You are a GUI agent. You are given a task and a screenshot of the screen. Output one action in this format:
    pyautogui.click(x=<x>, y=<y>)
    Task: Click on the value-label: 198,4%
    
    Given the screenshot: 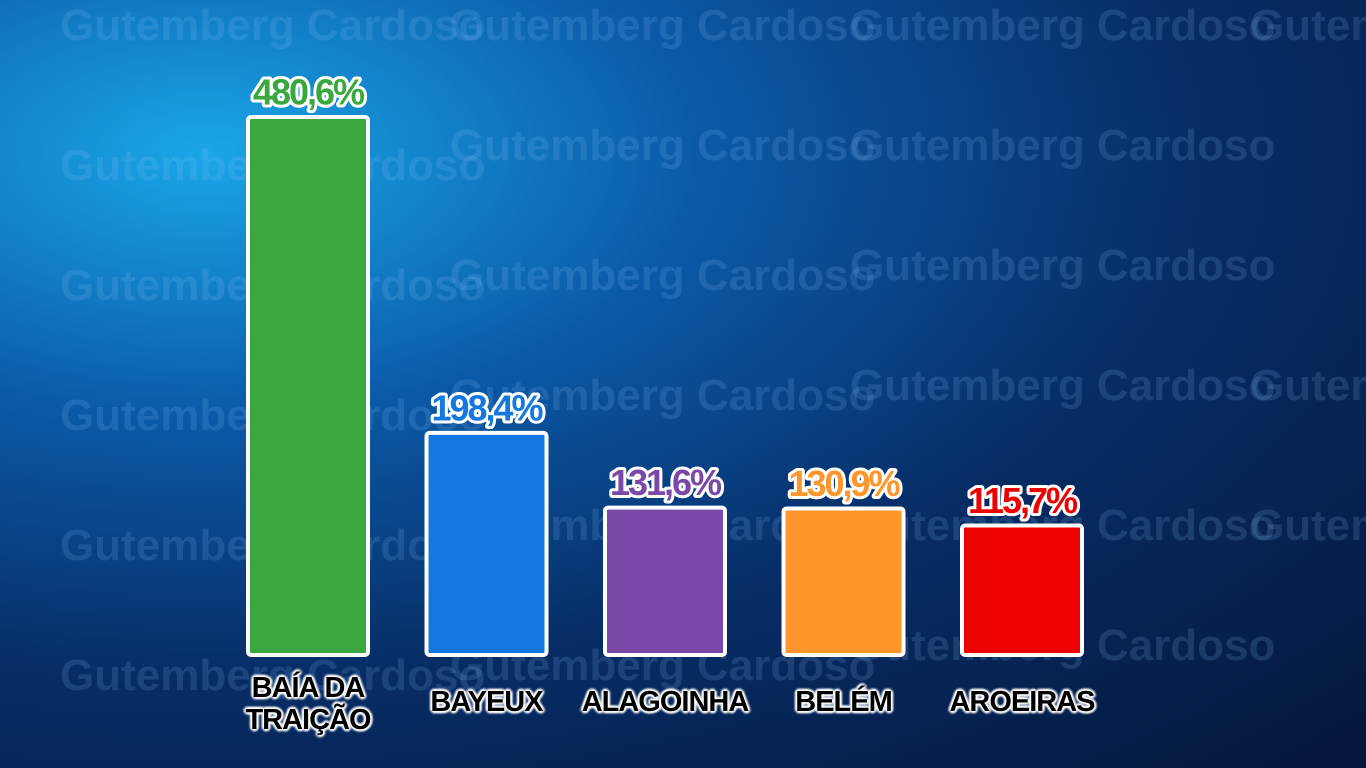 What is the action you would take?
    pyautogui.click(x=487, y=407)
    